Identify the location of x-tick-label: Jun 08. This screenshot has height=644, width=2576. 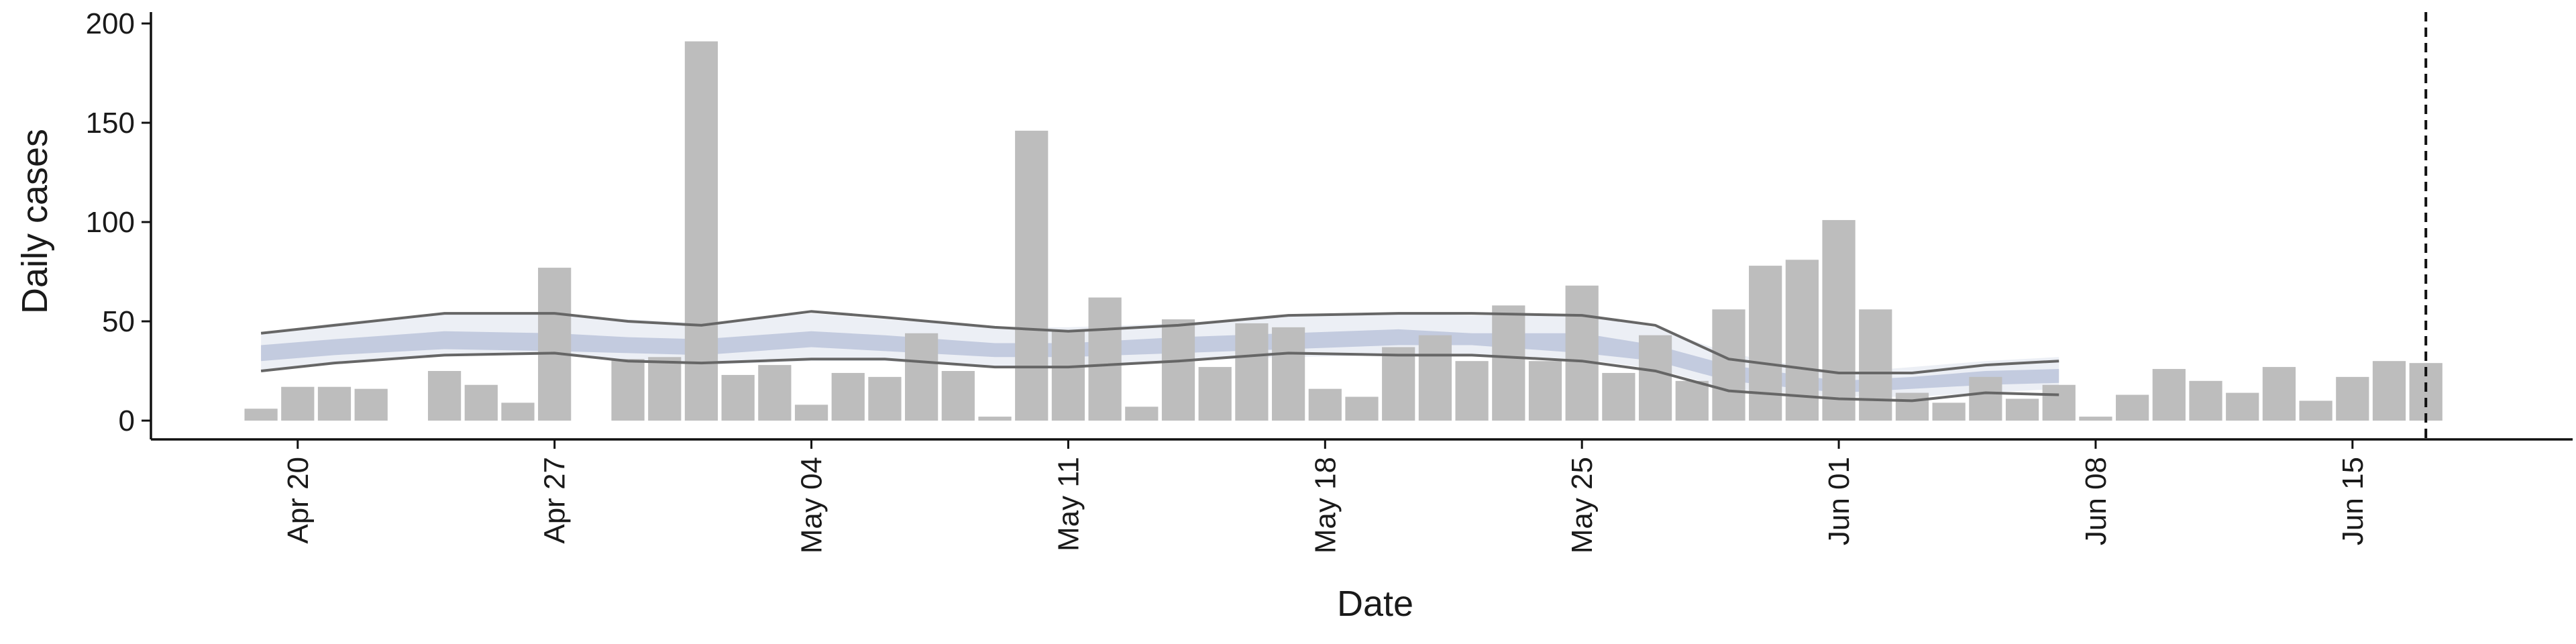
(2096, 501).